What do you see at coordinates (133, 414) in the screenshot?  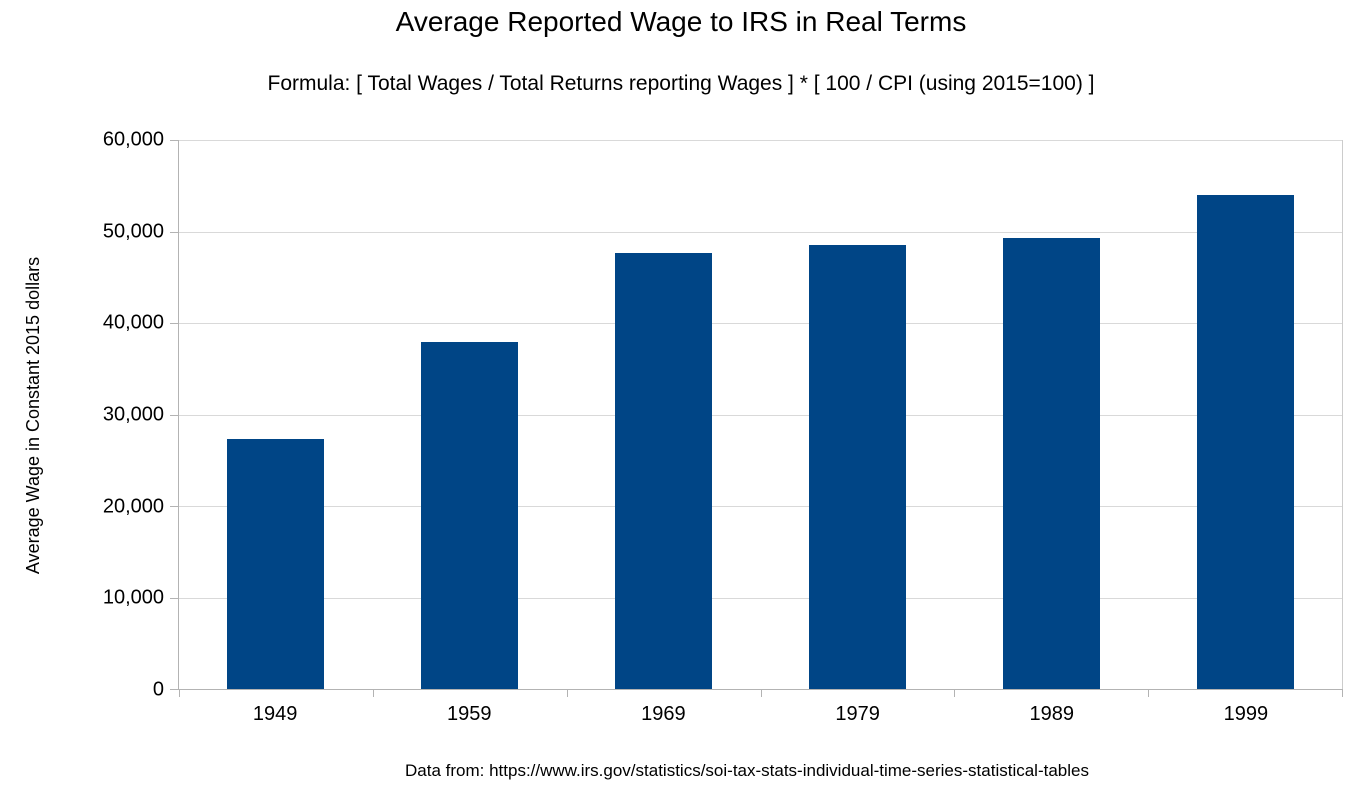 I see `y-tick-label: 30,000` at bounding box center [133, 414].